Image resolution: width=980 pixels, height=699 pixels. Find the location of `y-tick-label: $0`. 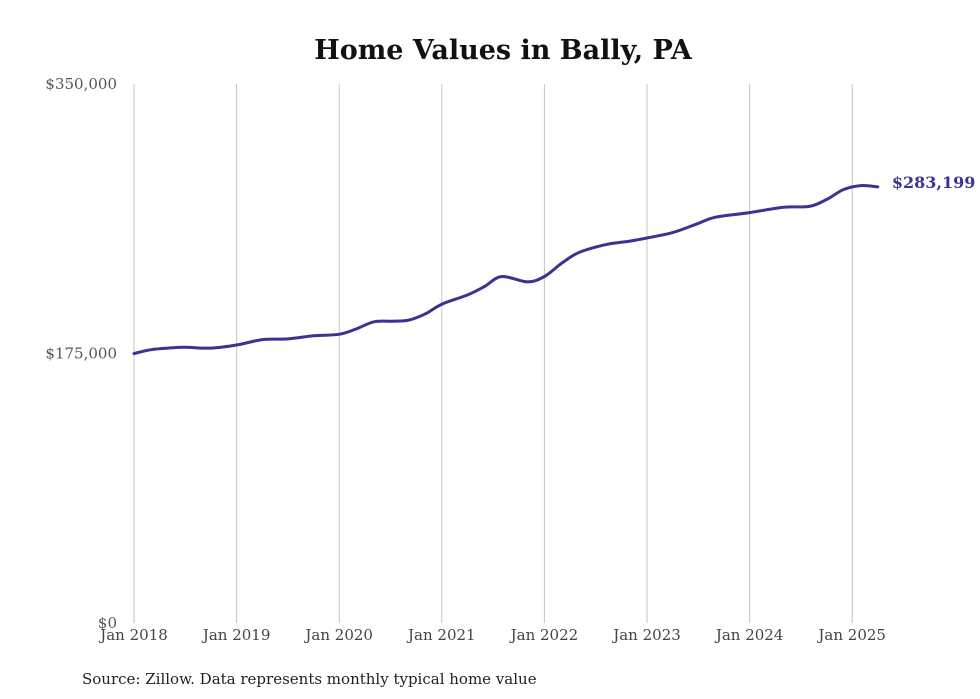

y-tick-label: $0 is located at coordinates (107, 623).